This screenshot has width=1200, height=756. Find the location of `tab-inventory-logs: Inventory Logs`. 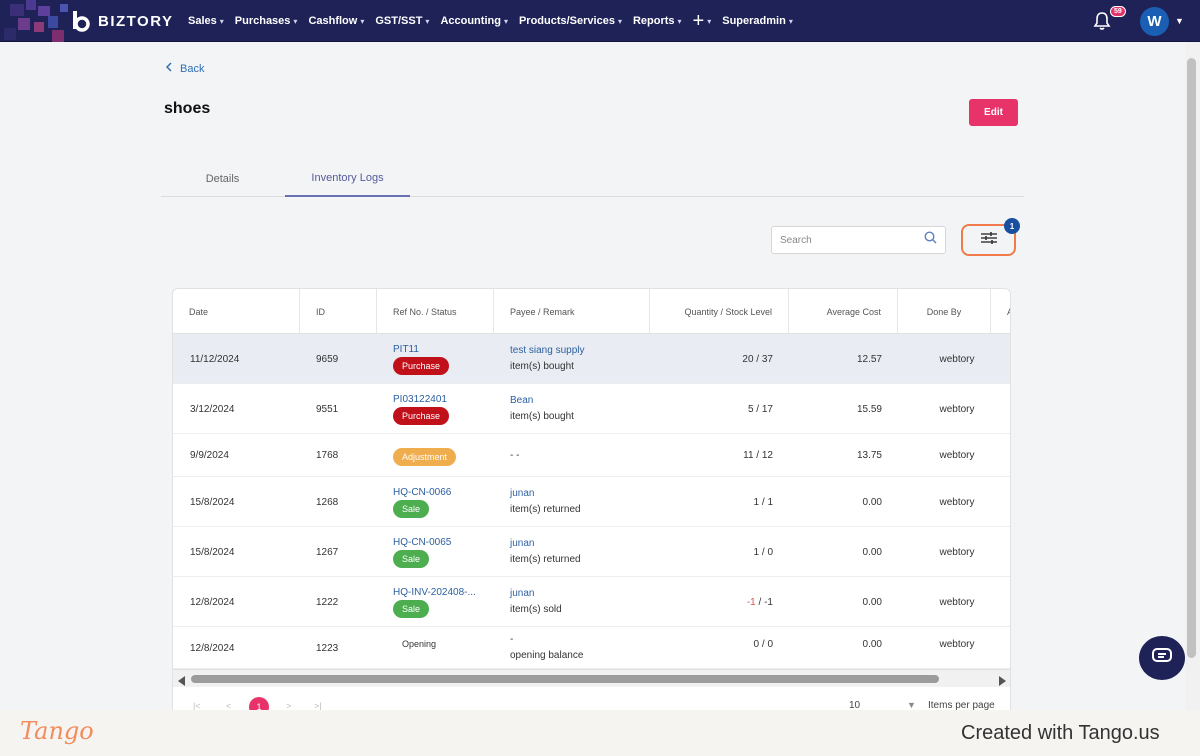

tab-inventory-logs: Inventory Logs is located at coordinates (347, 178).